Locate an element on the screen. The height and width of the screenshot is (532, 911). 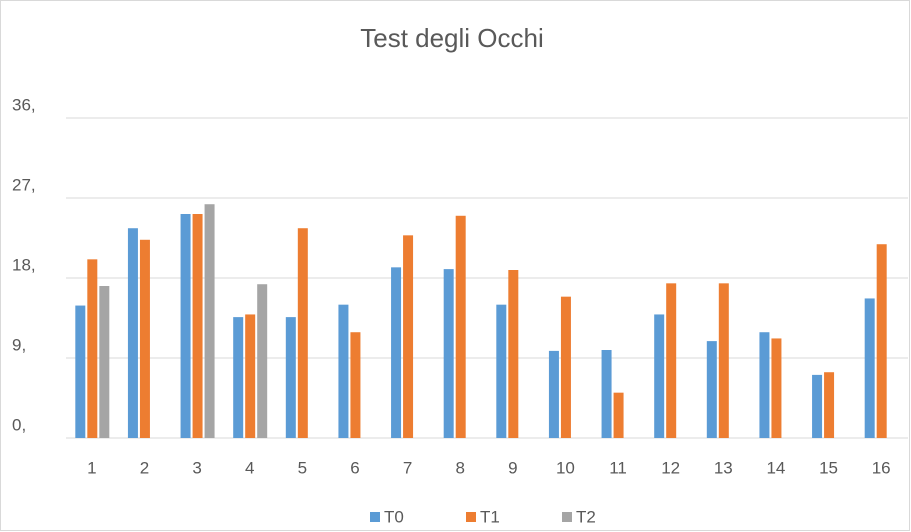
y-tick-label: 27, is located at coordinates (24, 184).